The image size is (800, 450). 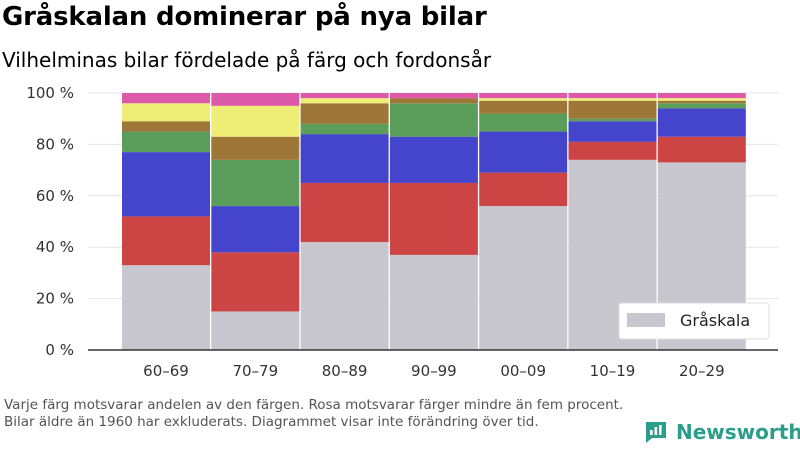 I want to click on x-tick-label: 10–19, so click(x=613, y=371).